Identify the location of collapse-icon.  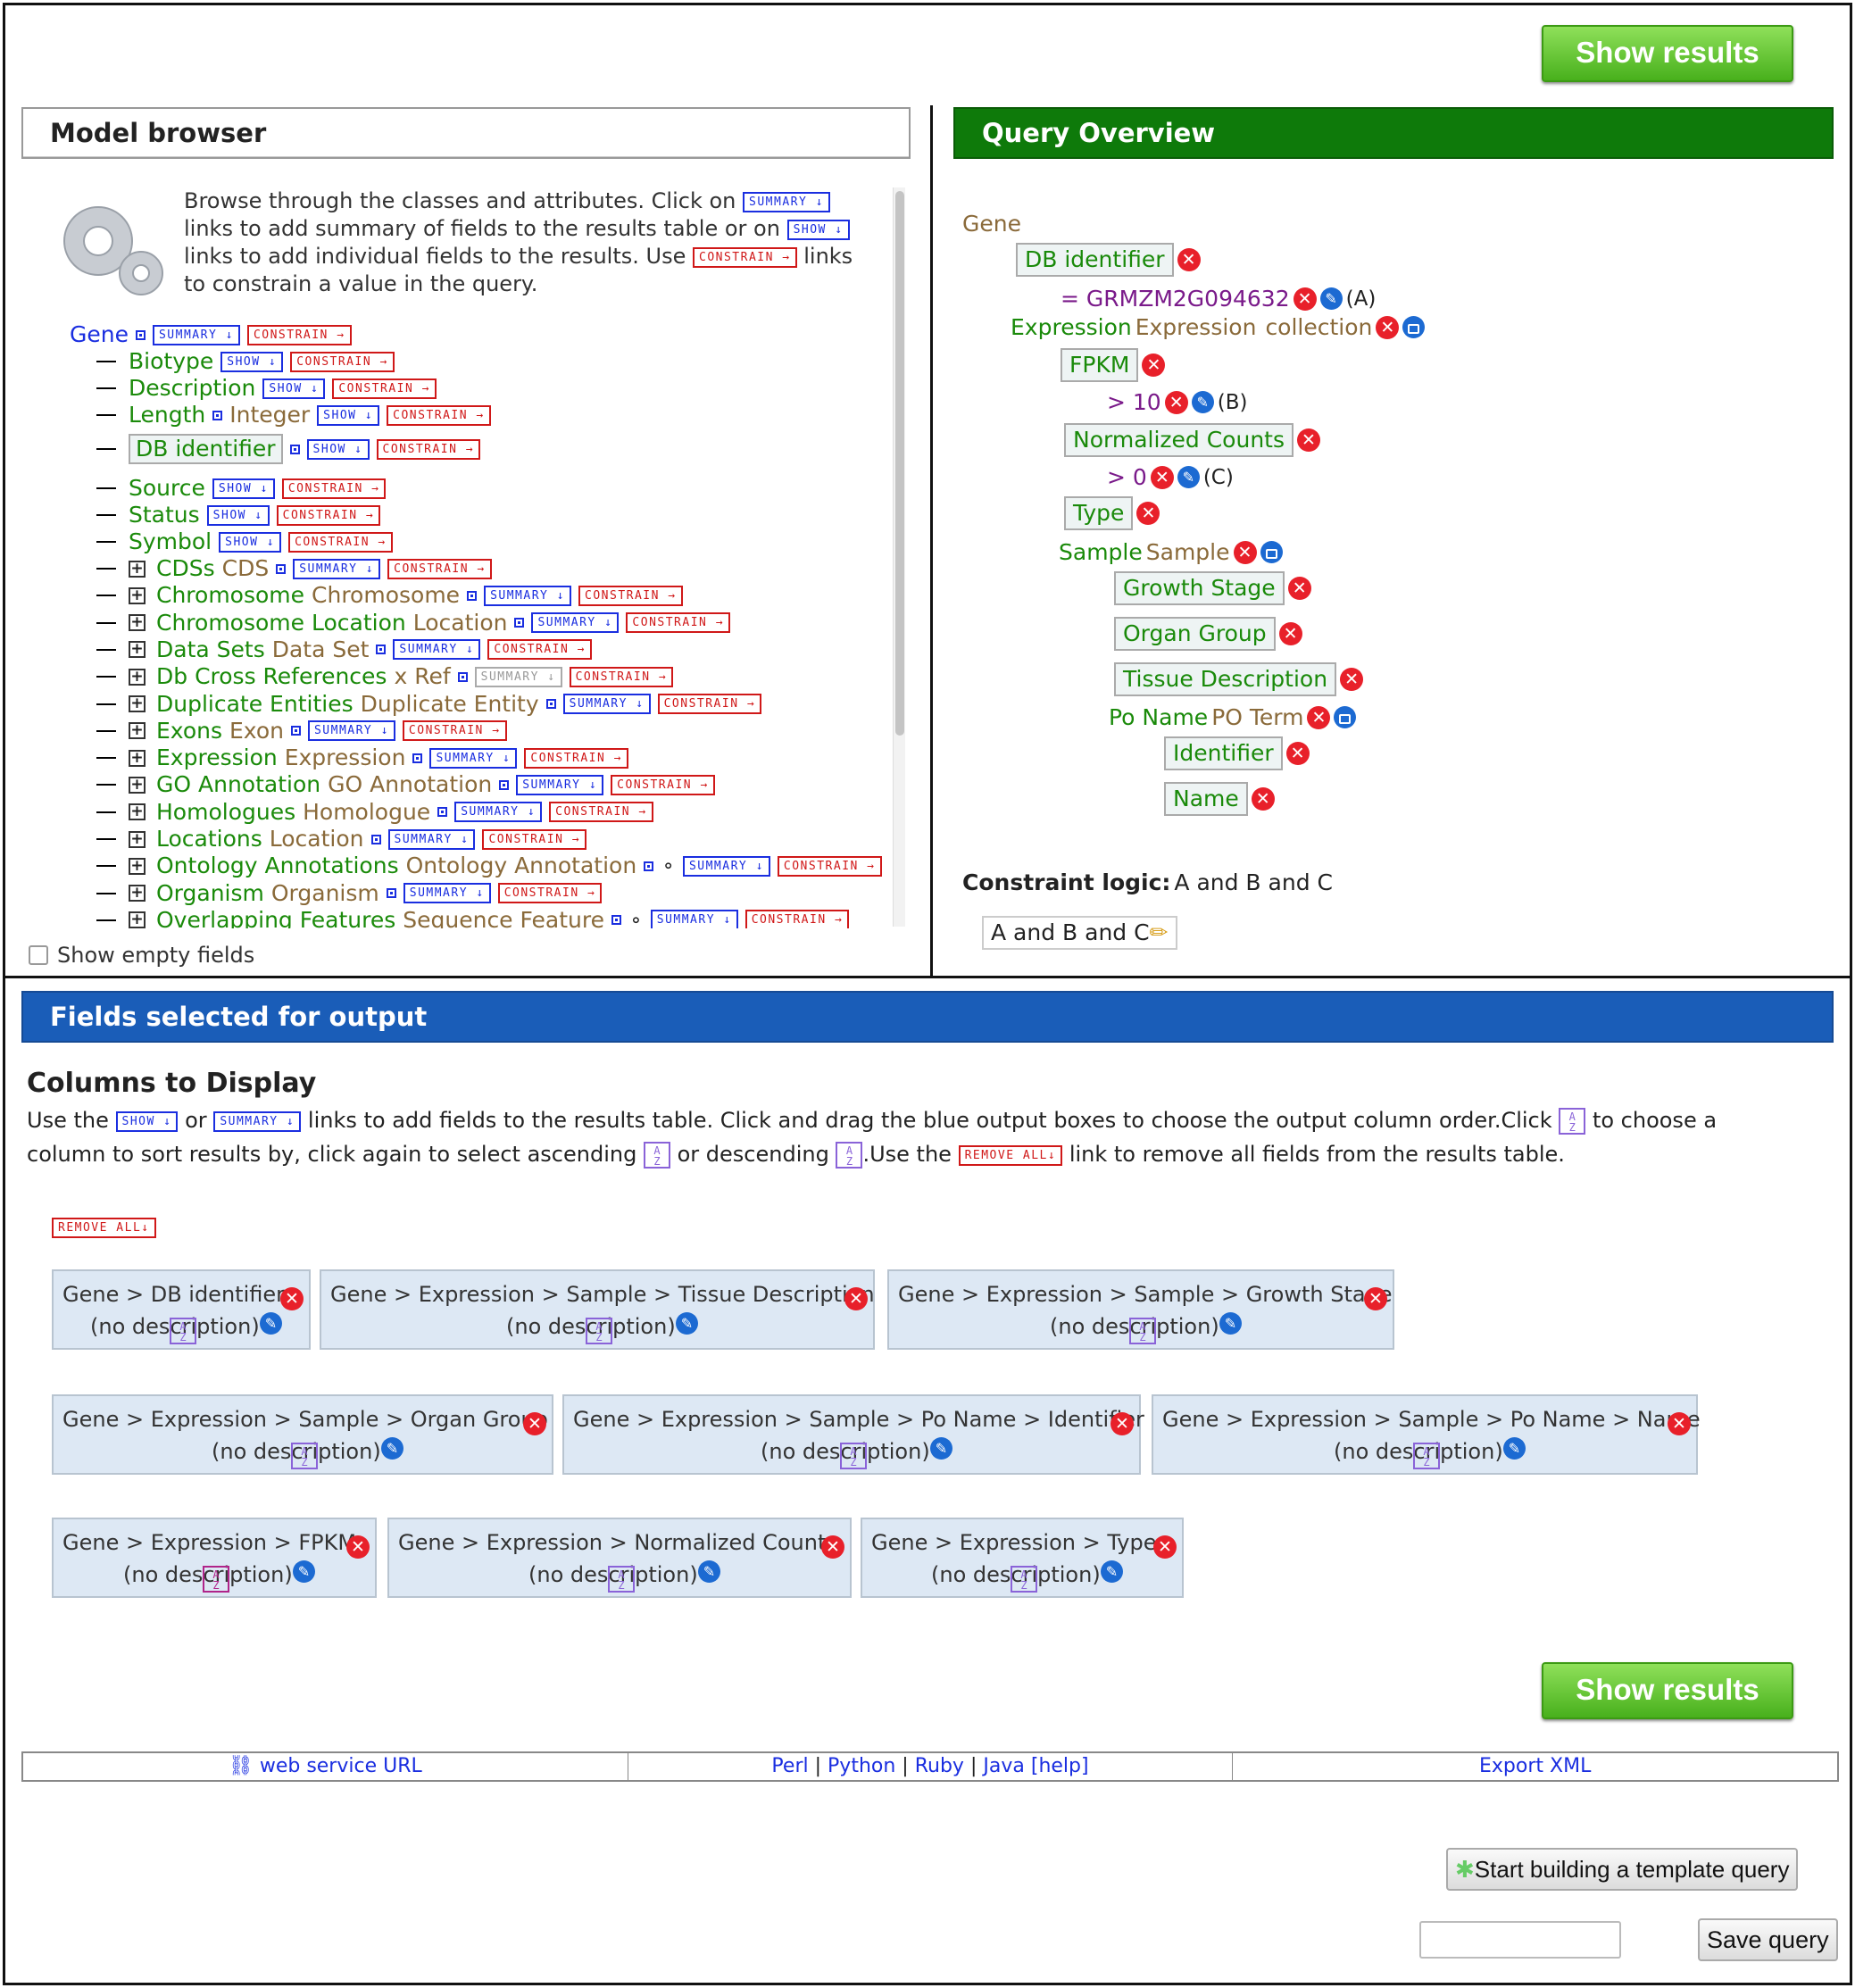
(1414, 327).